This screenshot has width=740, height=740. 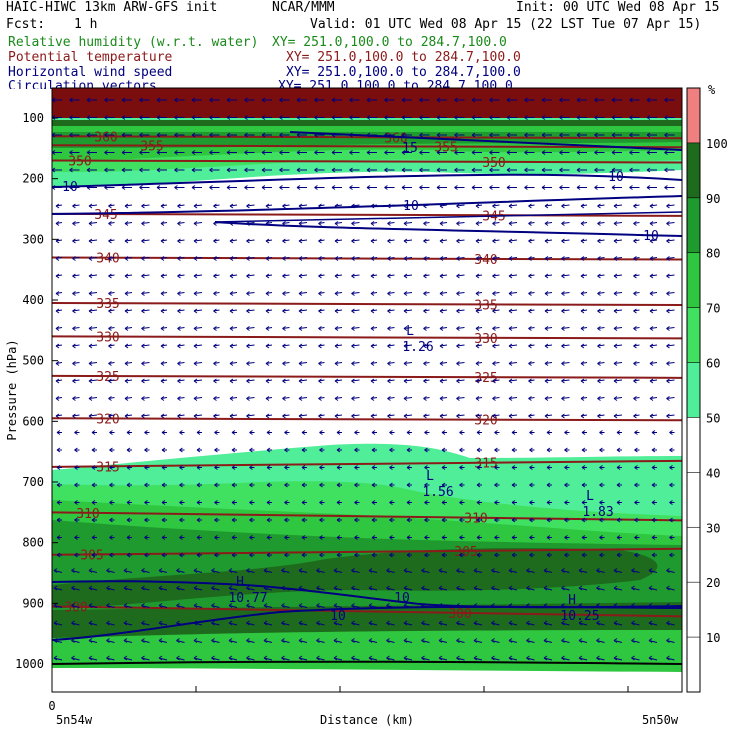 I want to click on extremum-value-0: 1.26, so click(x=417, y=347).